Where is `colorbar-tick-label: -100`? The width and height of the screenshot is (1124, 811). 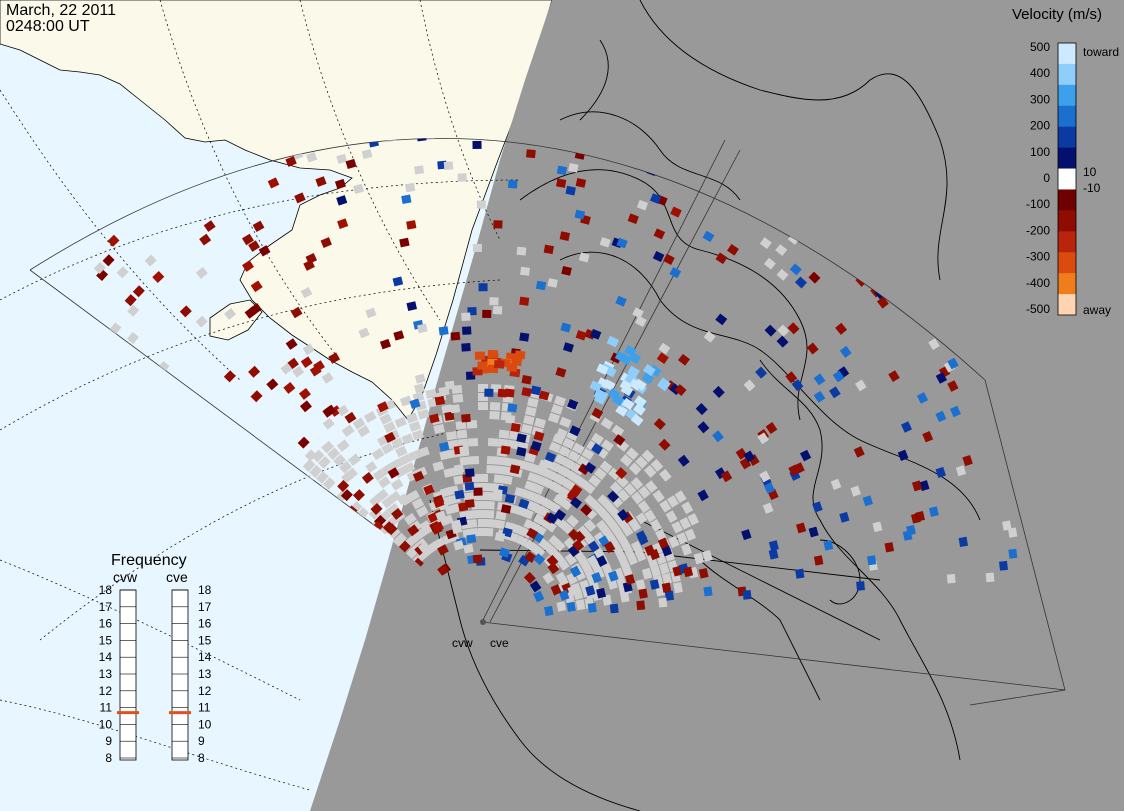 colorbar-tick-label: -100 is located at coordinates (1038, 204).